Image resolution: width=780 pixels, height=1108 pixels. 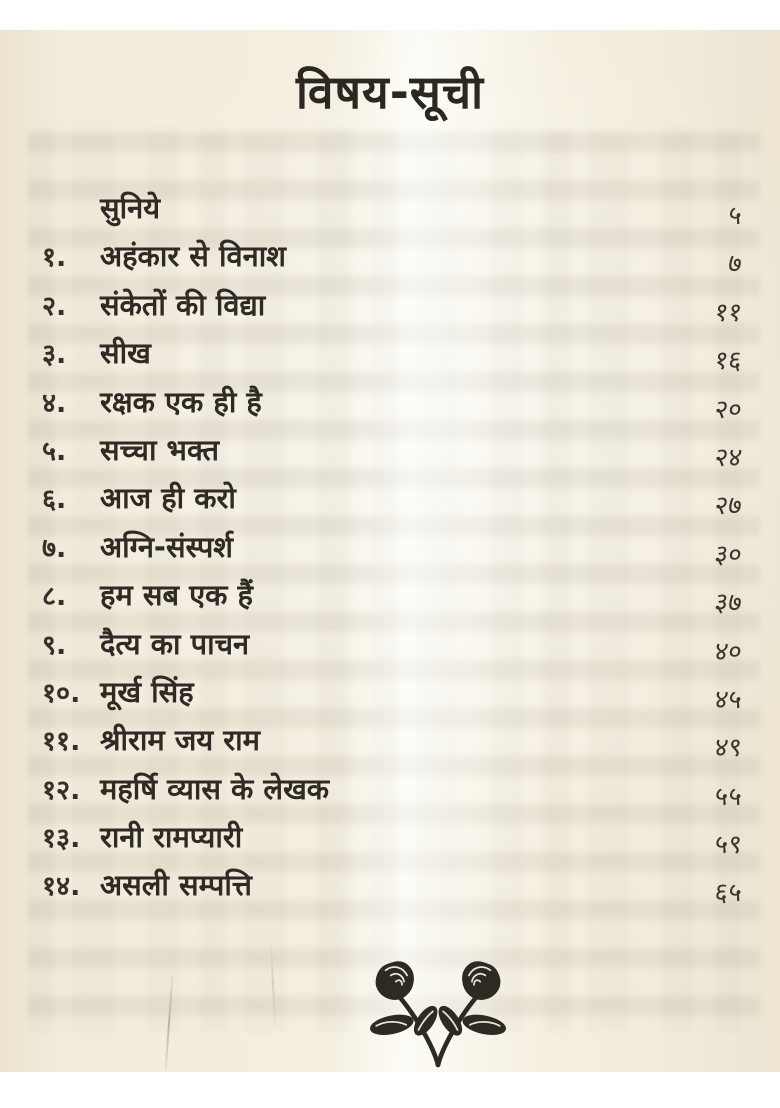 What do you see at coordinates (180, 740) in the screenshot?
I see `toc-entry-title: श्रीराम जय राम` at bounding box center [180, 740].